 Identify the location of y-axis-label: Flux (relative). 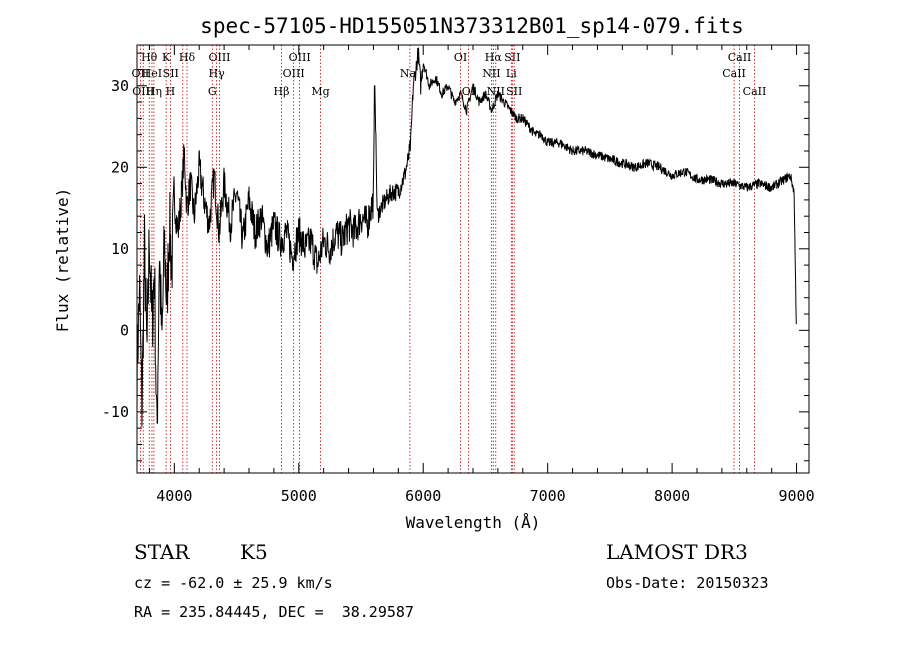
(62, 260).